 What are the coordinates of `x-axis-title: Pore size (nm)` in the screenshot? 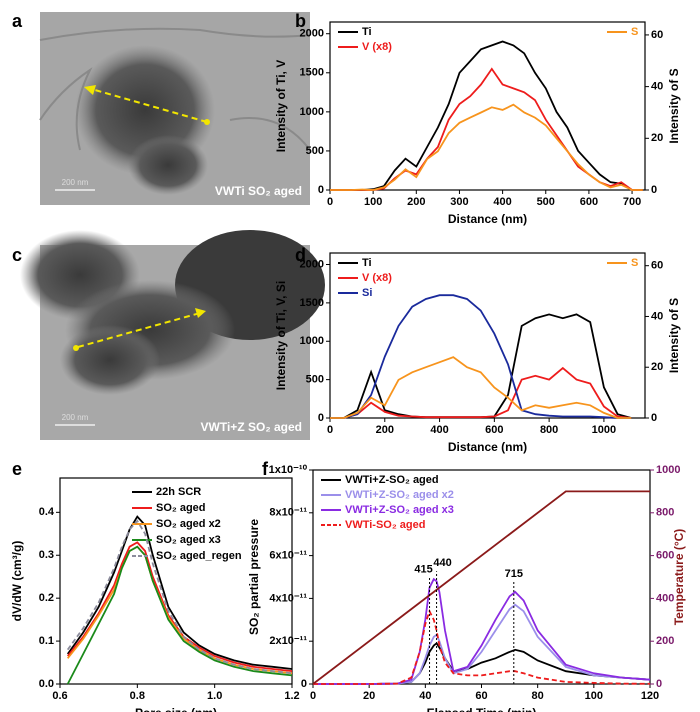 It's located at (176, 709).